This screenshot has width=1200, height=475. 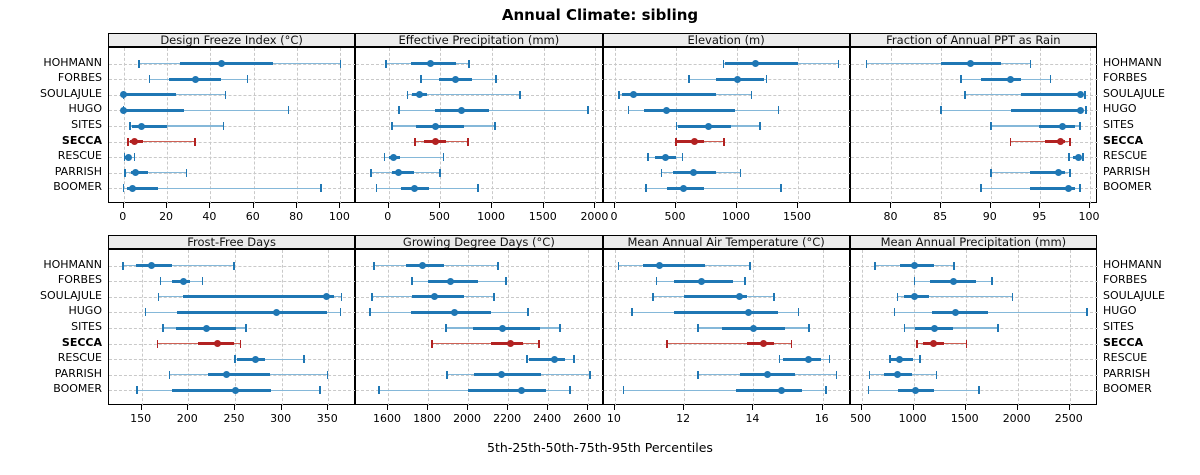 I want to click on axis-tick-label: 80, so click(x=890, y=216).